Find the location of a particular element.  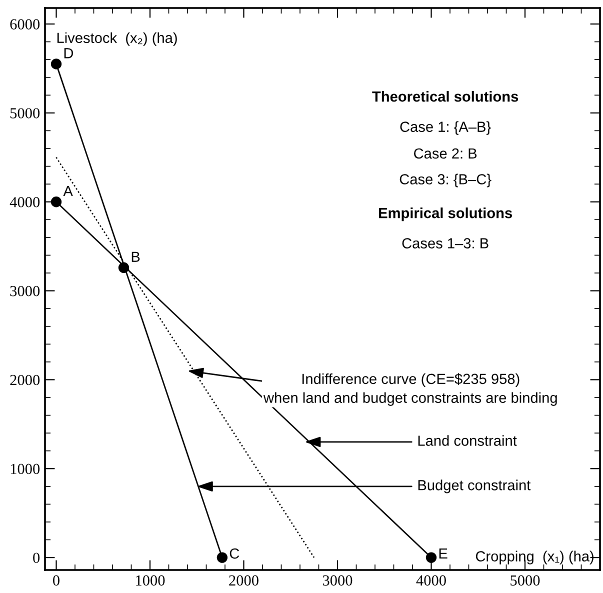

annotation: Empirical solutions is located at coordinates (445, 215).